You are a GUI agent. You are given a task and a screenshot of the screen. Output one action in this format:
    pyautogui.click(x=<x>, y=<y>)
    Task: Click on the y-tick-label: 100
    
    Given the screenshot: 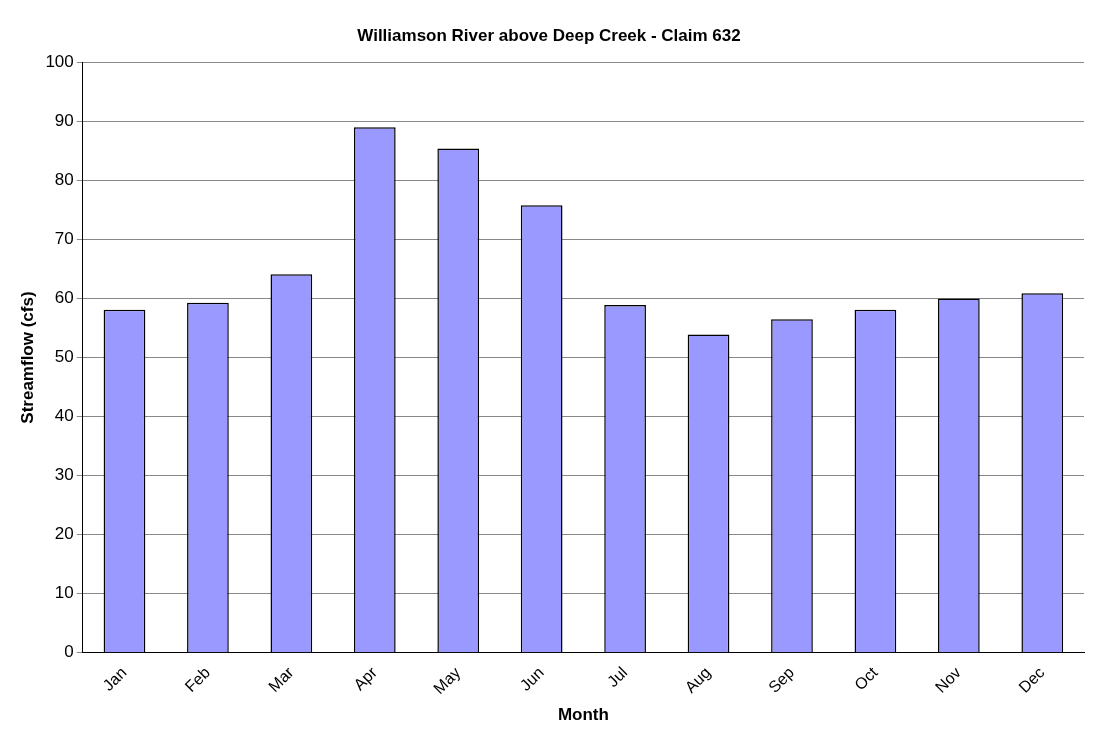 What is the action you would take?
    pyautogui.click(x=59, y=62)
    